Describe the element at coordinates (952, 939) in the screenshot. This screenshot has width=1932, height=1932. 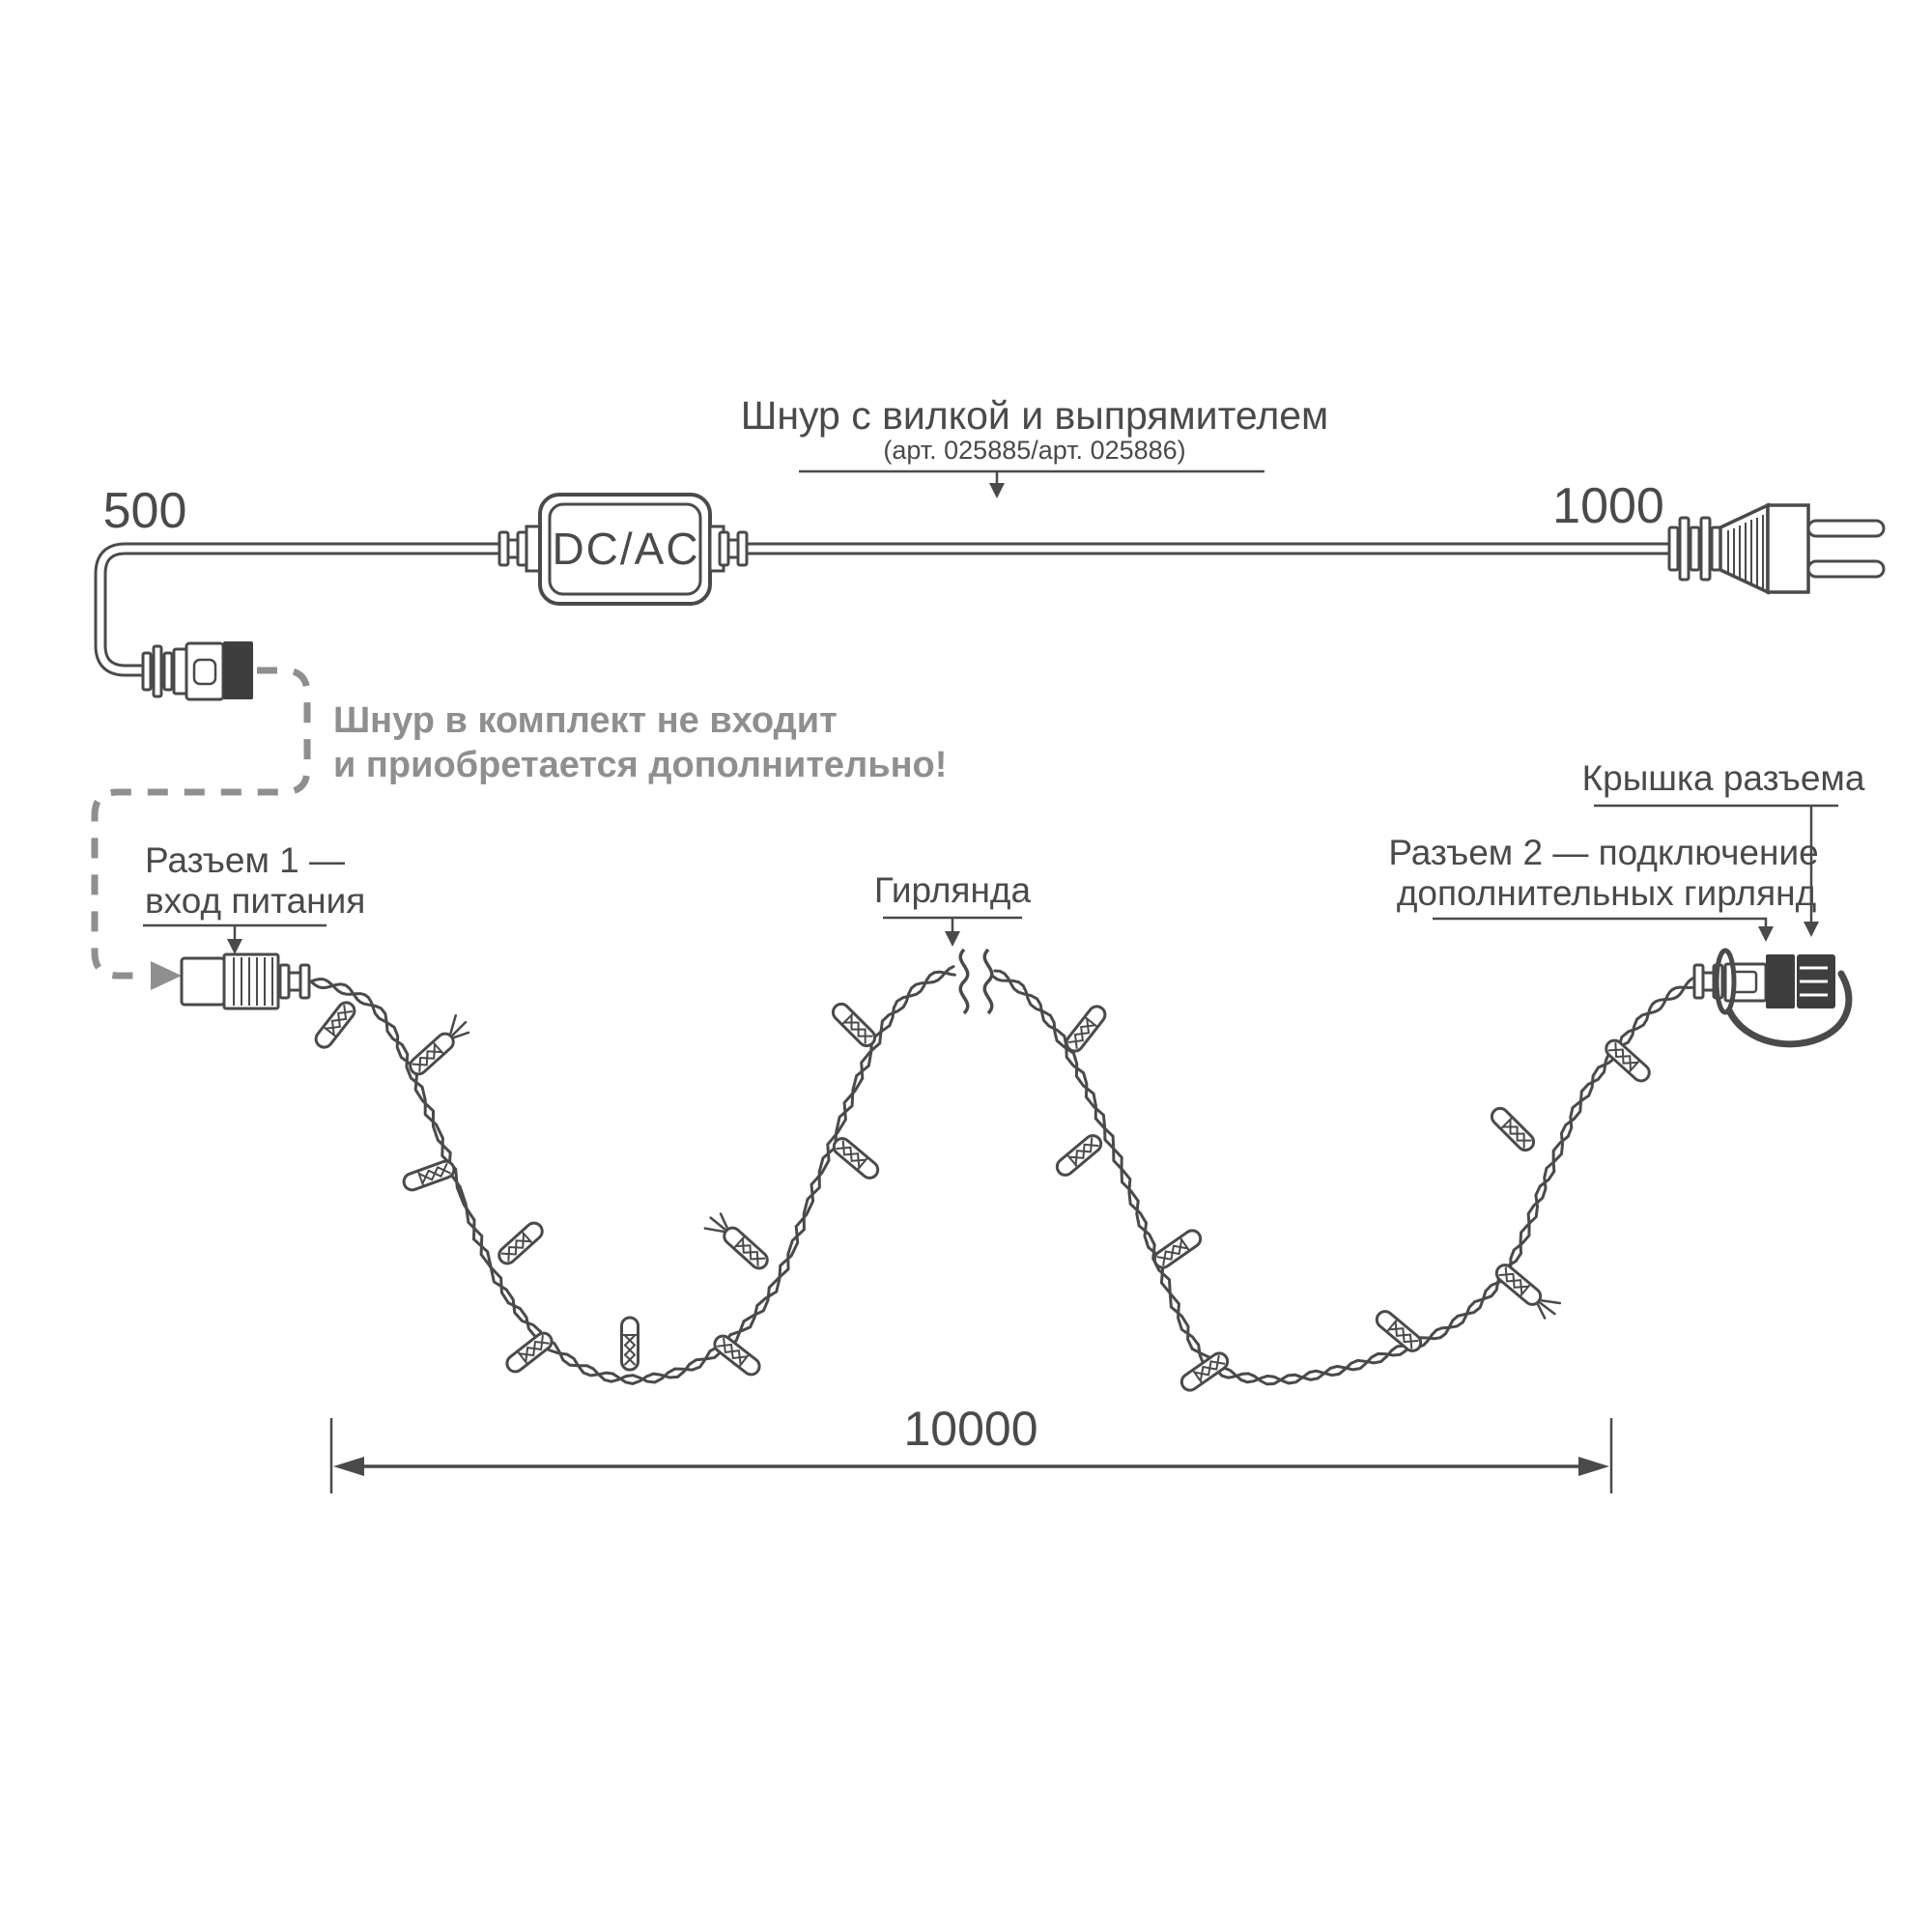
I see `garland-arrowhead` at that location.